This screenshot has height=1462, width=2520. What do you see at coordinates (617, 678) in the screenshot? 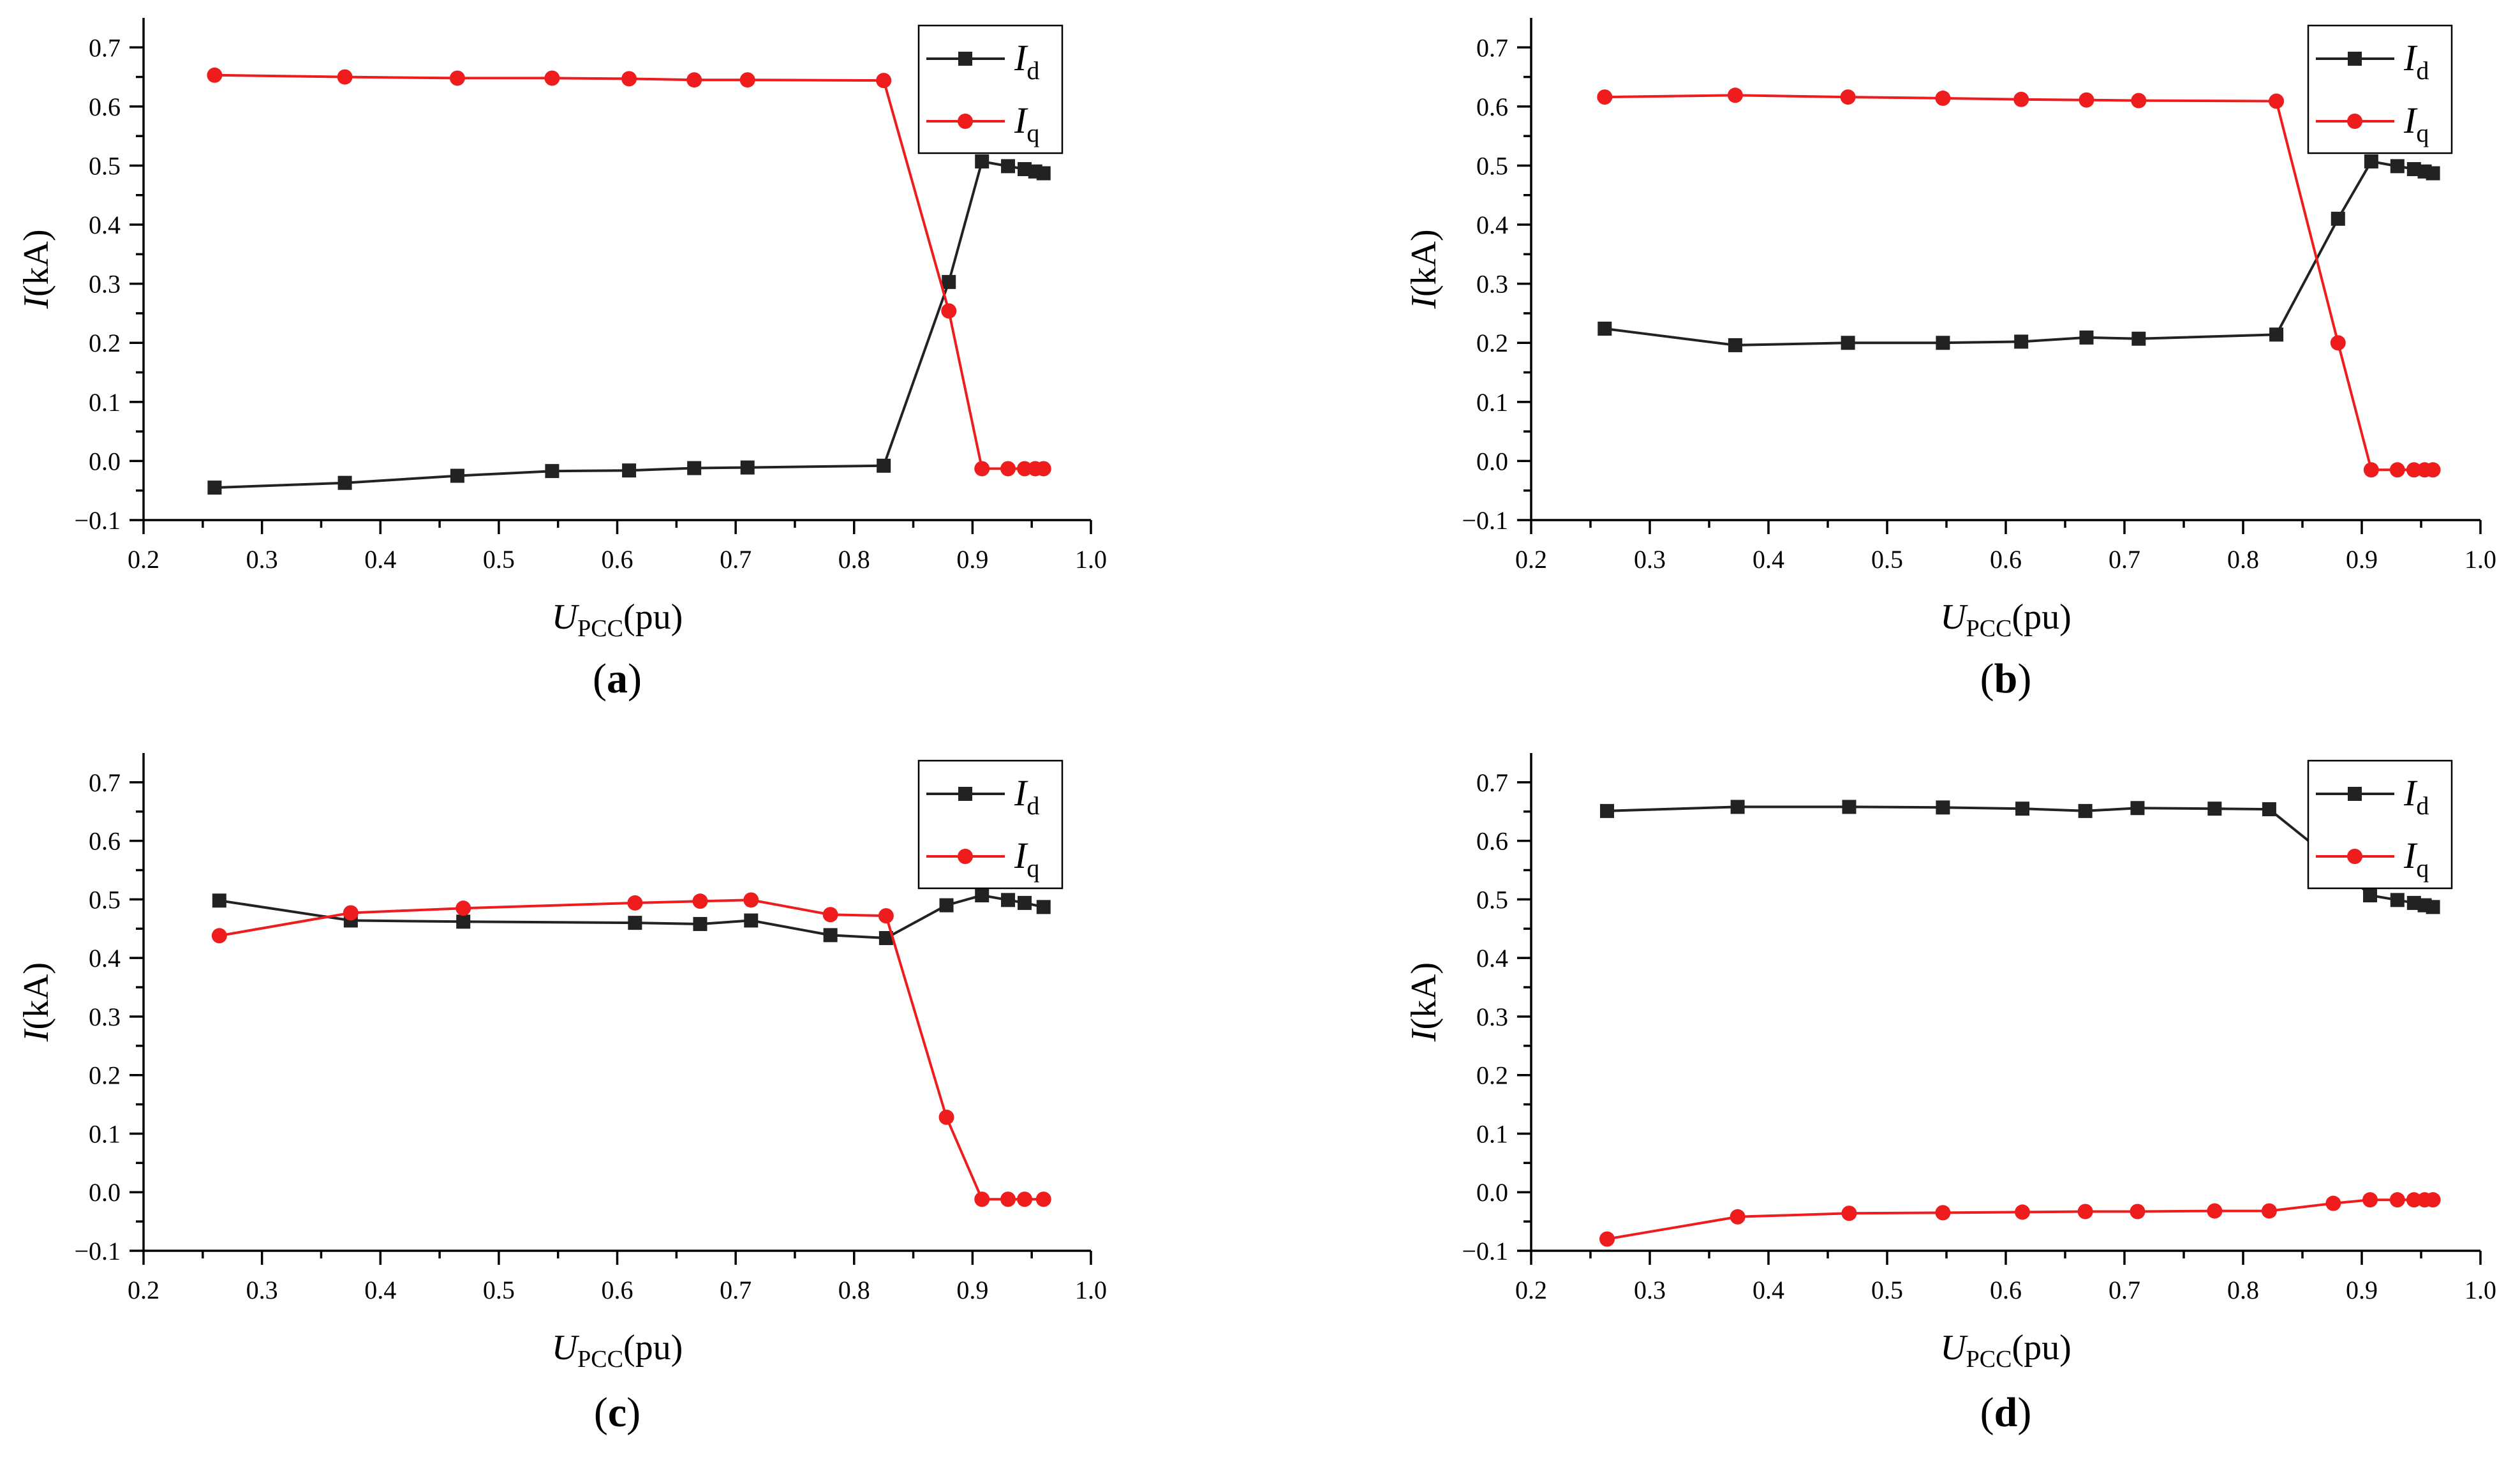
I see `panel-label: (a)` at bounding box center [617, 678].